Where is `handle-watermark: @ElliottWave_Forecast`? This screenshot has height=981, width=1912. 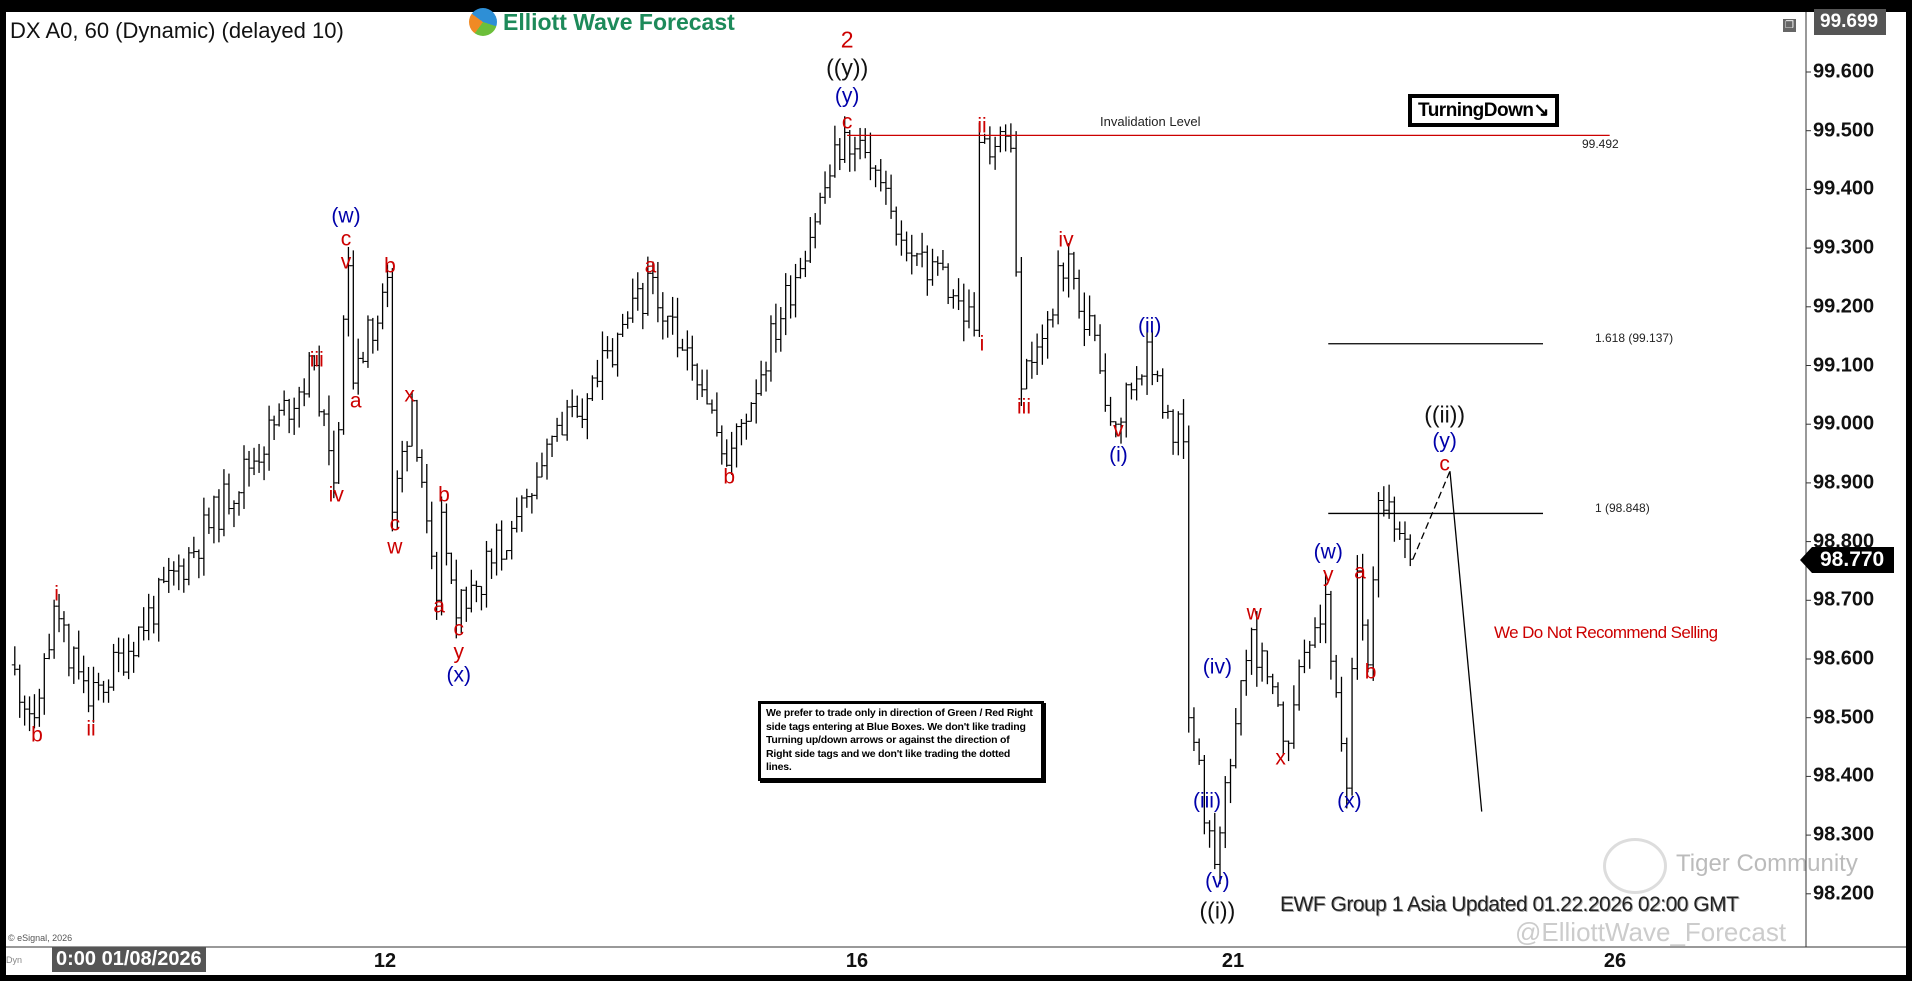 handle-watermark: @ElliottWave_Forecast is located at coordinates (1651, 932).